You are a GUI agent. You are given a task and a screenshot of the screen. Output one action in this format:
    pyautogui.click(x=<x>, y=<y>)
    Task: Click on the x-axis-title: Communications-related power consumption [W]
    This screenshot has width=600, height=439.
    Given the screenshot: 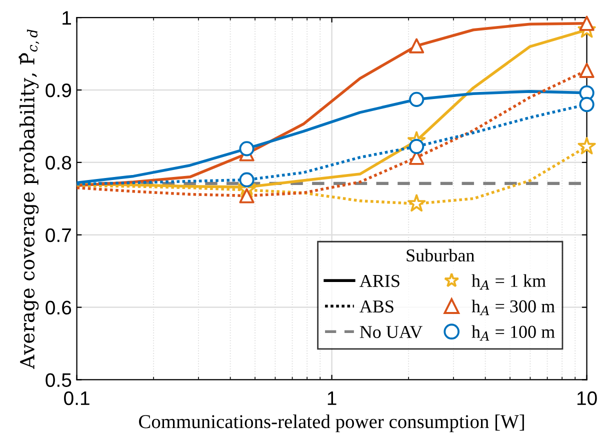 What is the action you would take?
    pyautogui.click(x=331, y=423)
    